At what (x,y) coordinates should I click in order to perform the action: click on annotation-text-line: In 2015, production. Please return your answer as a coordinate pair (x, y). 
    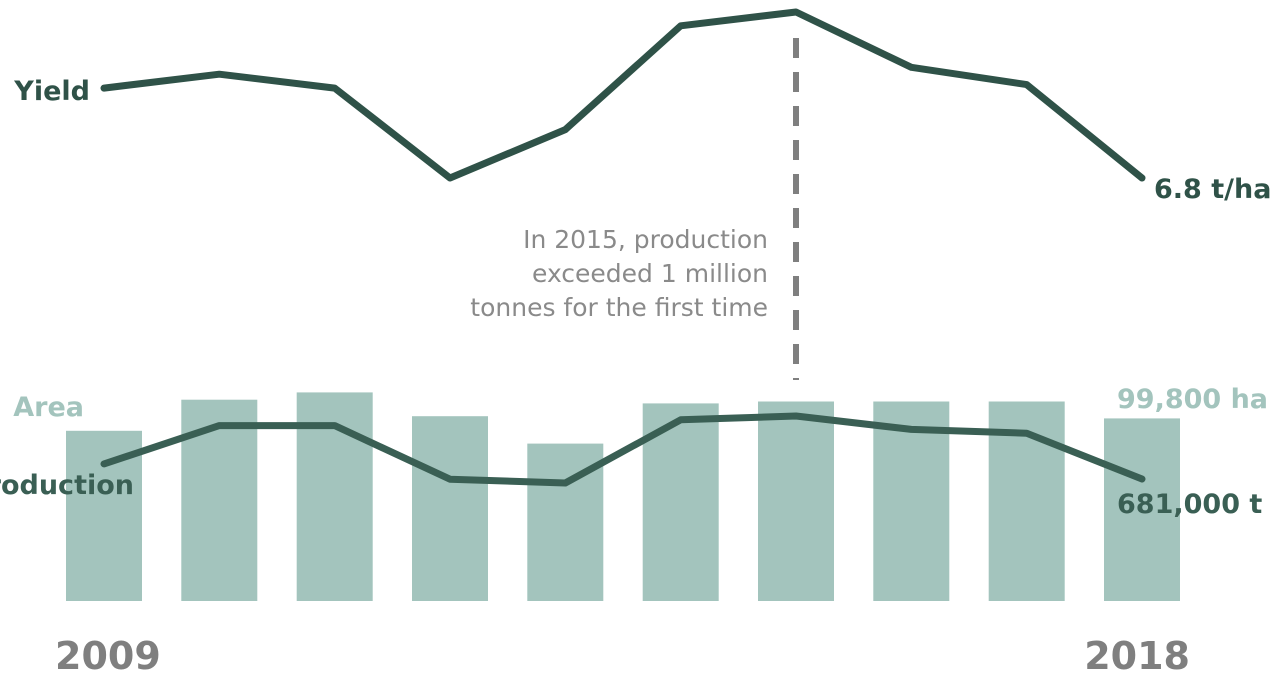
    Looking at the image, I should click on (645, 239).